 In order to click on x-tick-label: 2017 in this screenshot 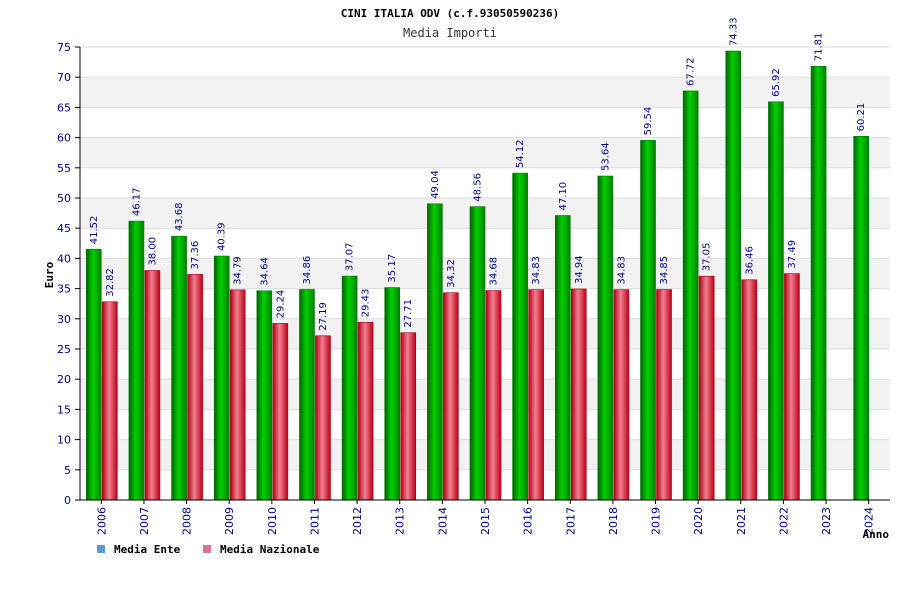, I will do `click(570, 521)`.